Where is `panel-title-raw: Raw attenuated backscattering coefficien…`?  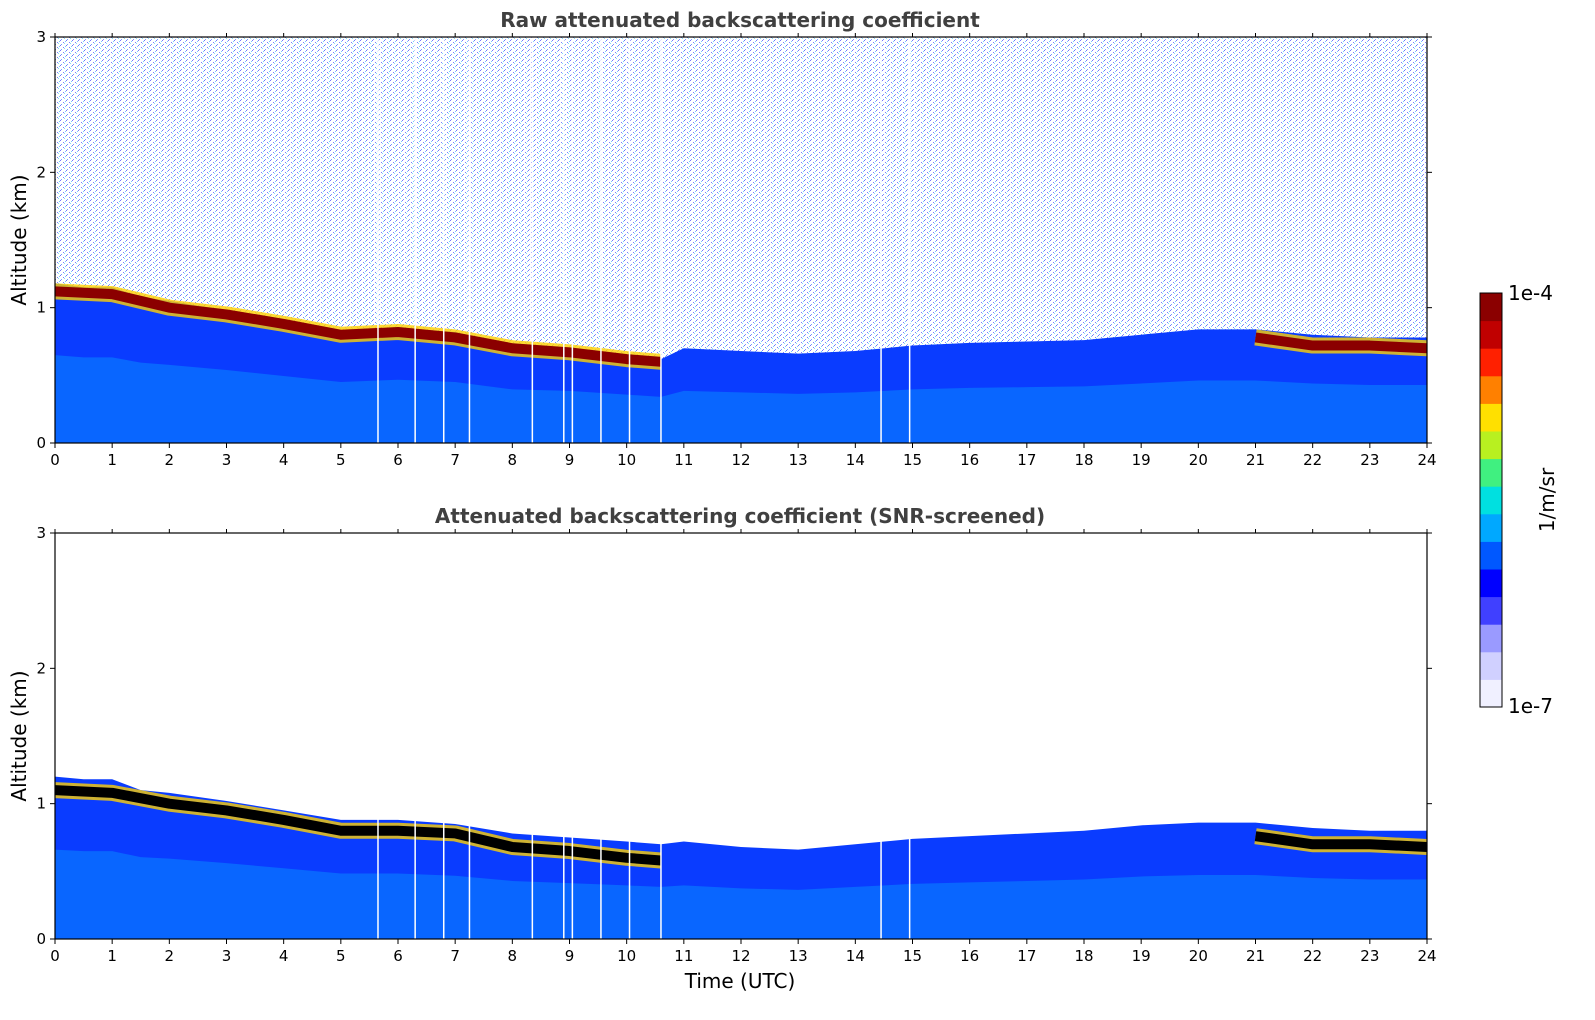 panel-title-raw: Raw attenuated backscattering coefficien… is located at coordinates (740, 20).